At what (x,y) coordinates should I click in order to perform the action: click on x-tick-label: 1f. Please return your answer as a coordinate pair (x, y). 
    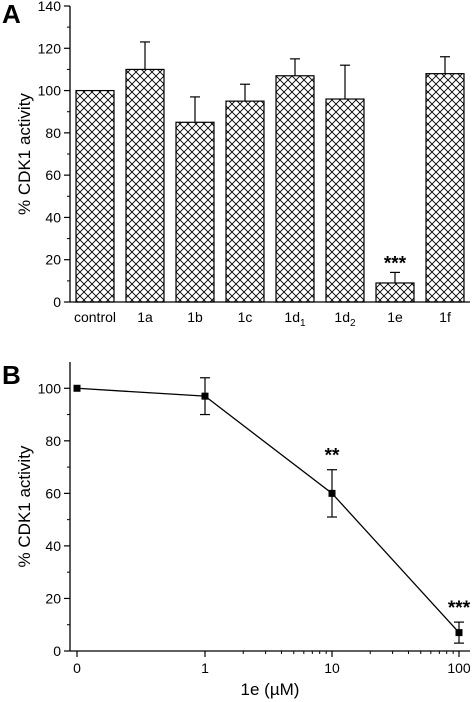
    Looking at the image, I should click on (445, 317).